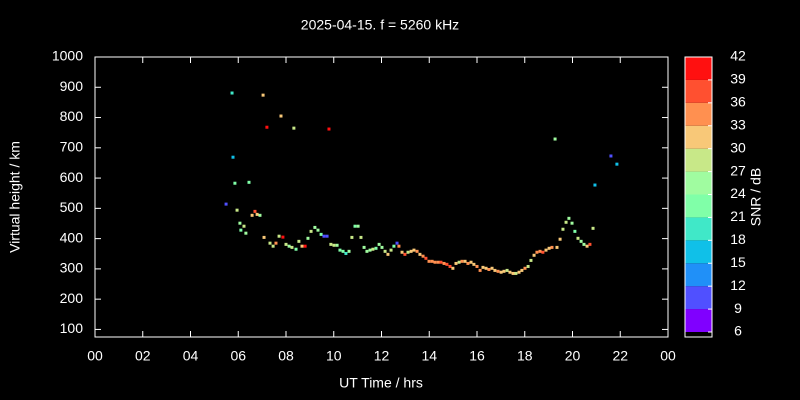  Describe the element at coordinates (15, 197) in the screenshot. I see `y-axis-label: Virtual height / km` at that location.